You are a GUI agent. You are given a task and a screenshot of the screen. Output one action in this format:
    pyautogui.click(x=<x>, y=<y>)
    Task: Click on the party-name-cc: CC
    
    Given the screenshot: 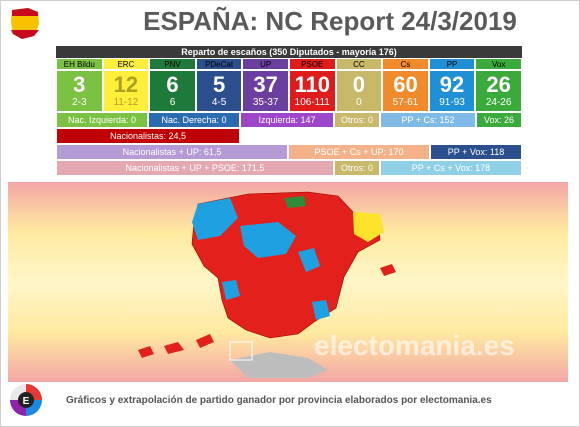 What is the action you would take?
    pyautogui.click(x=359, y=64)
    